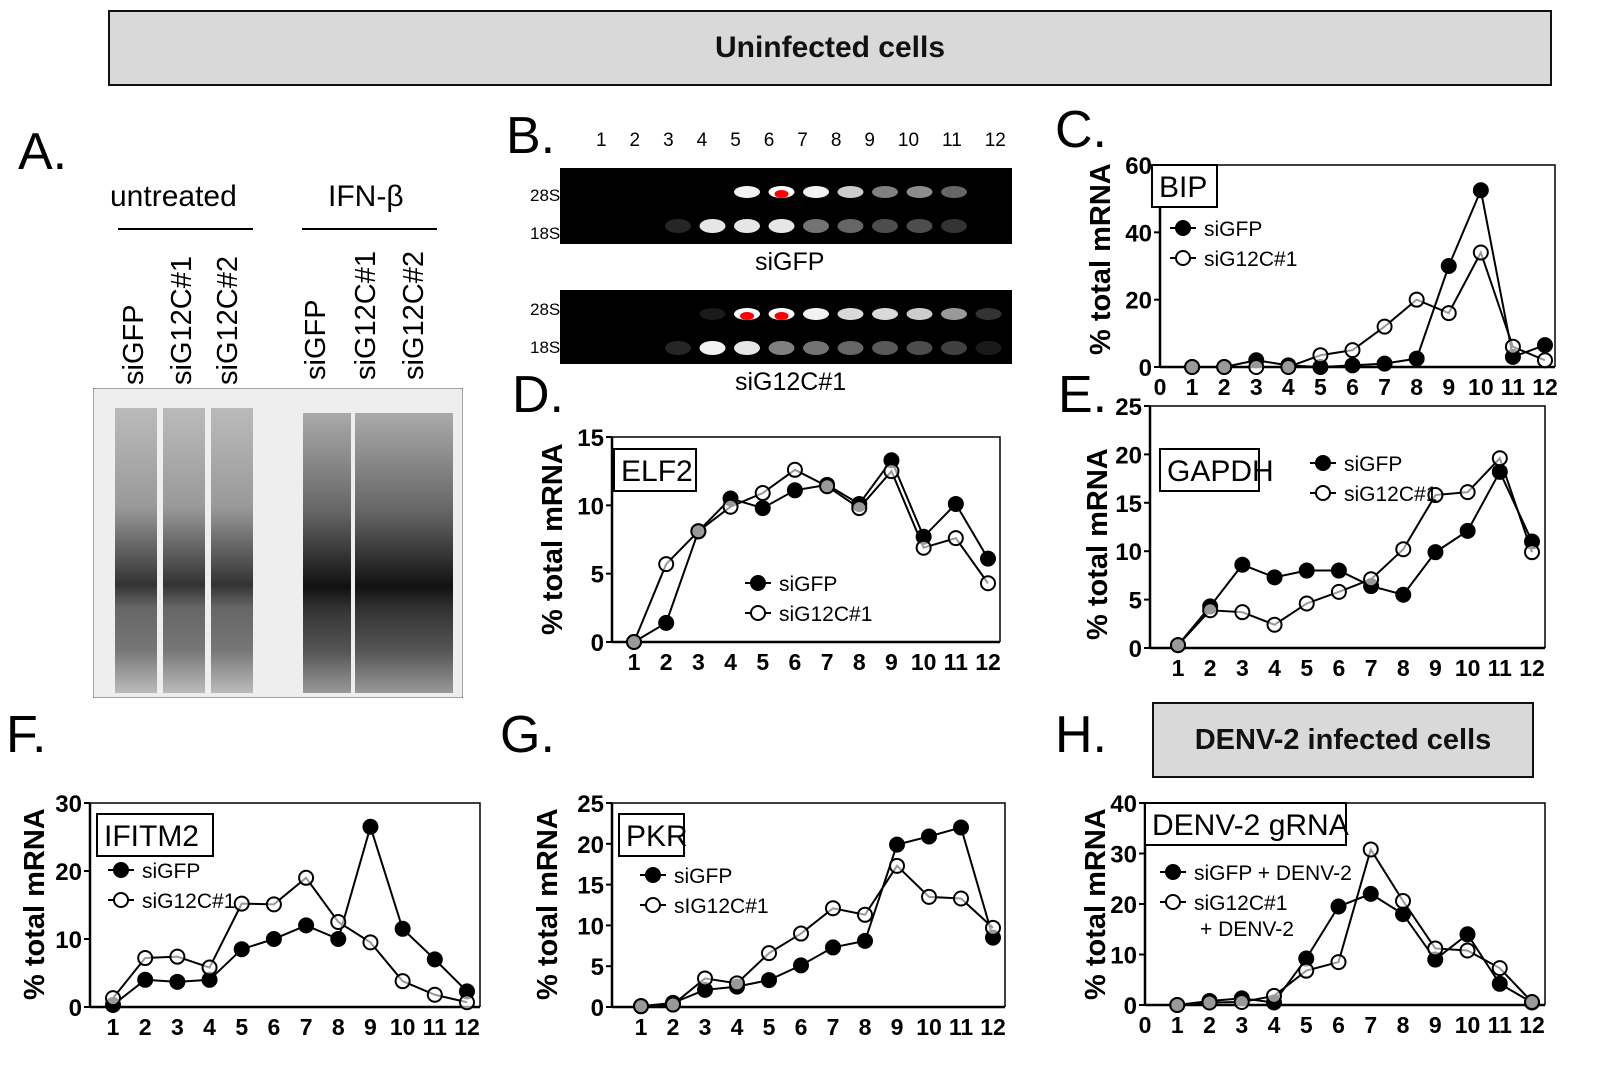 The width and height of the screenshot is (1618, 1080). What do you see at coordinates (747, 316) in the screenshot?
I see `saturated-band` at bounding box center [747, 316].